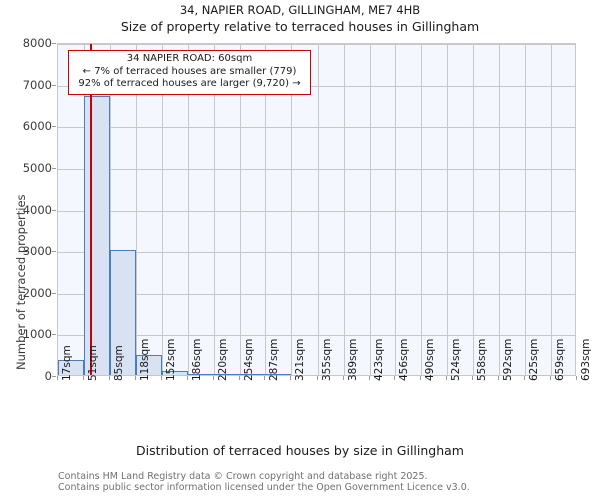  Describe the element at coordinates (378, 359) in the screenshot. I see `x-axis-tick-label: 423sqm` at that location.